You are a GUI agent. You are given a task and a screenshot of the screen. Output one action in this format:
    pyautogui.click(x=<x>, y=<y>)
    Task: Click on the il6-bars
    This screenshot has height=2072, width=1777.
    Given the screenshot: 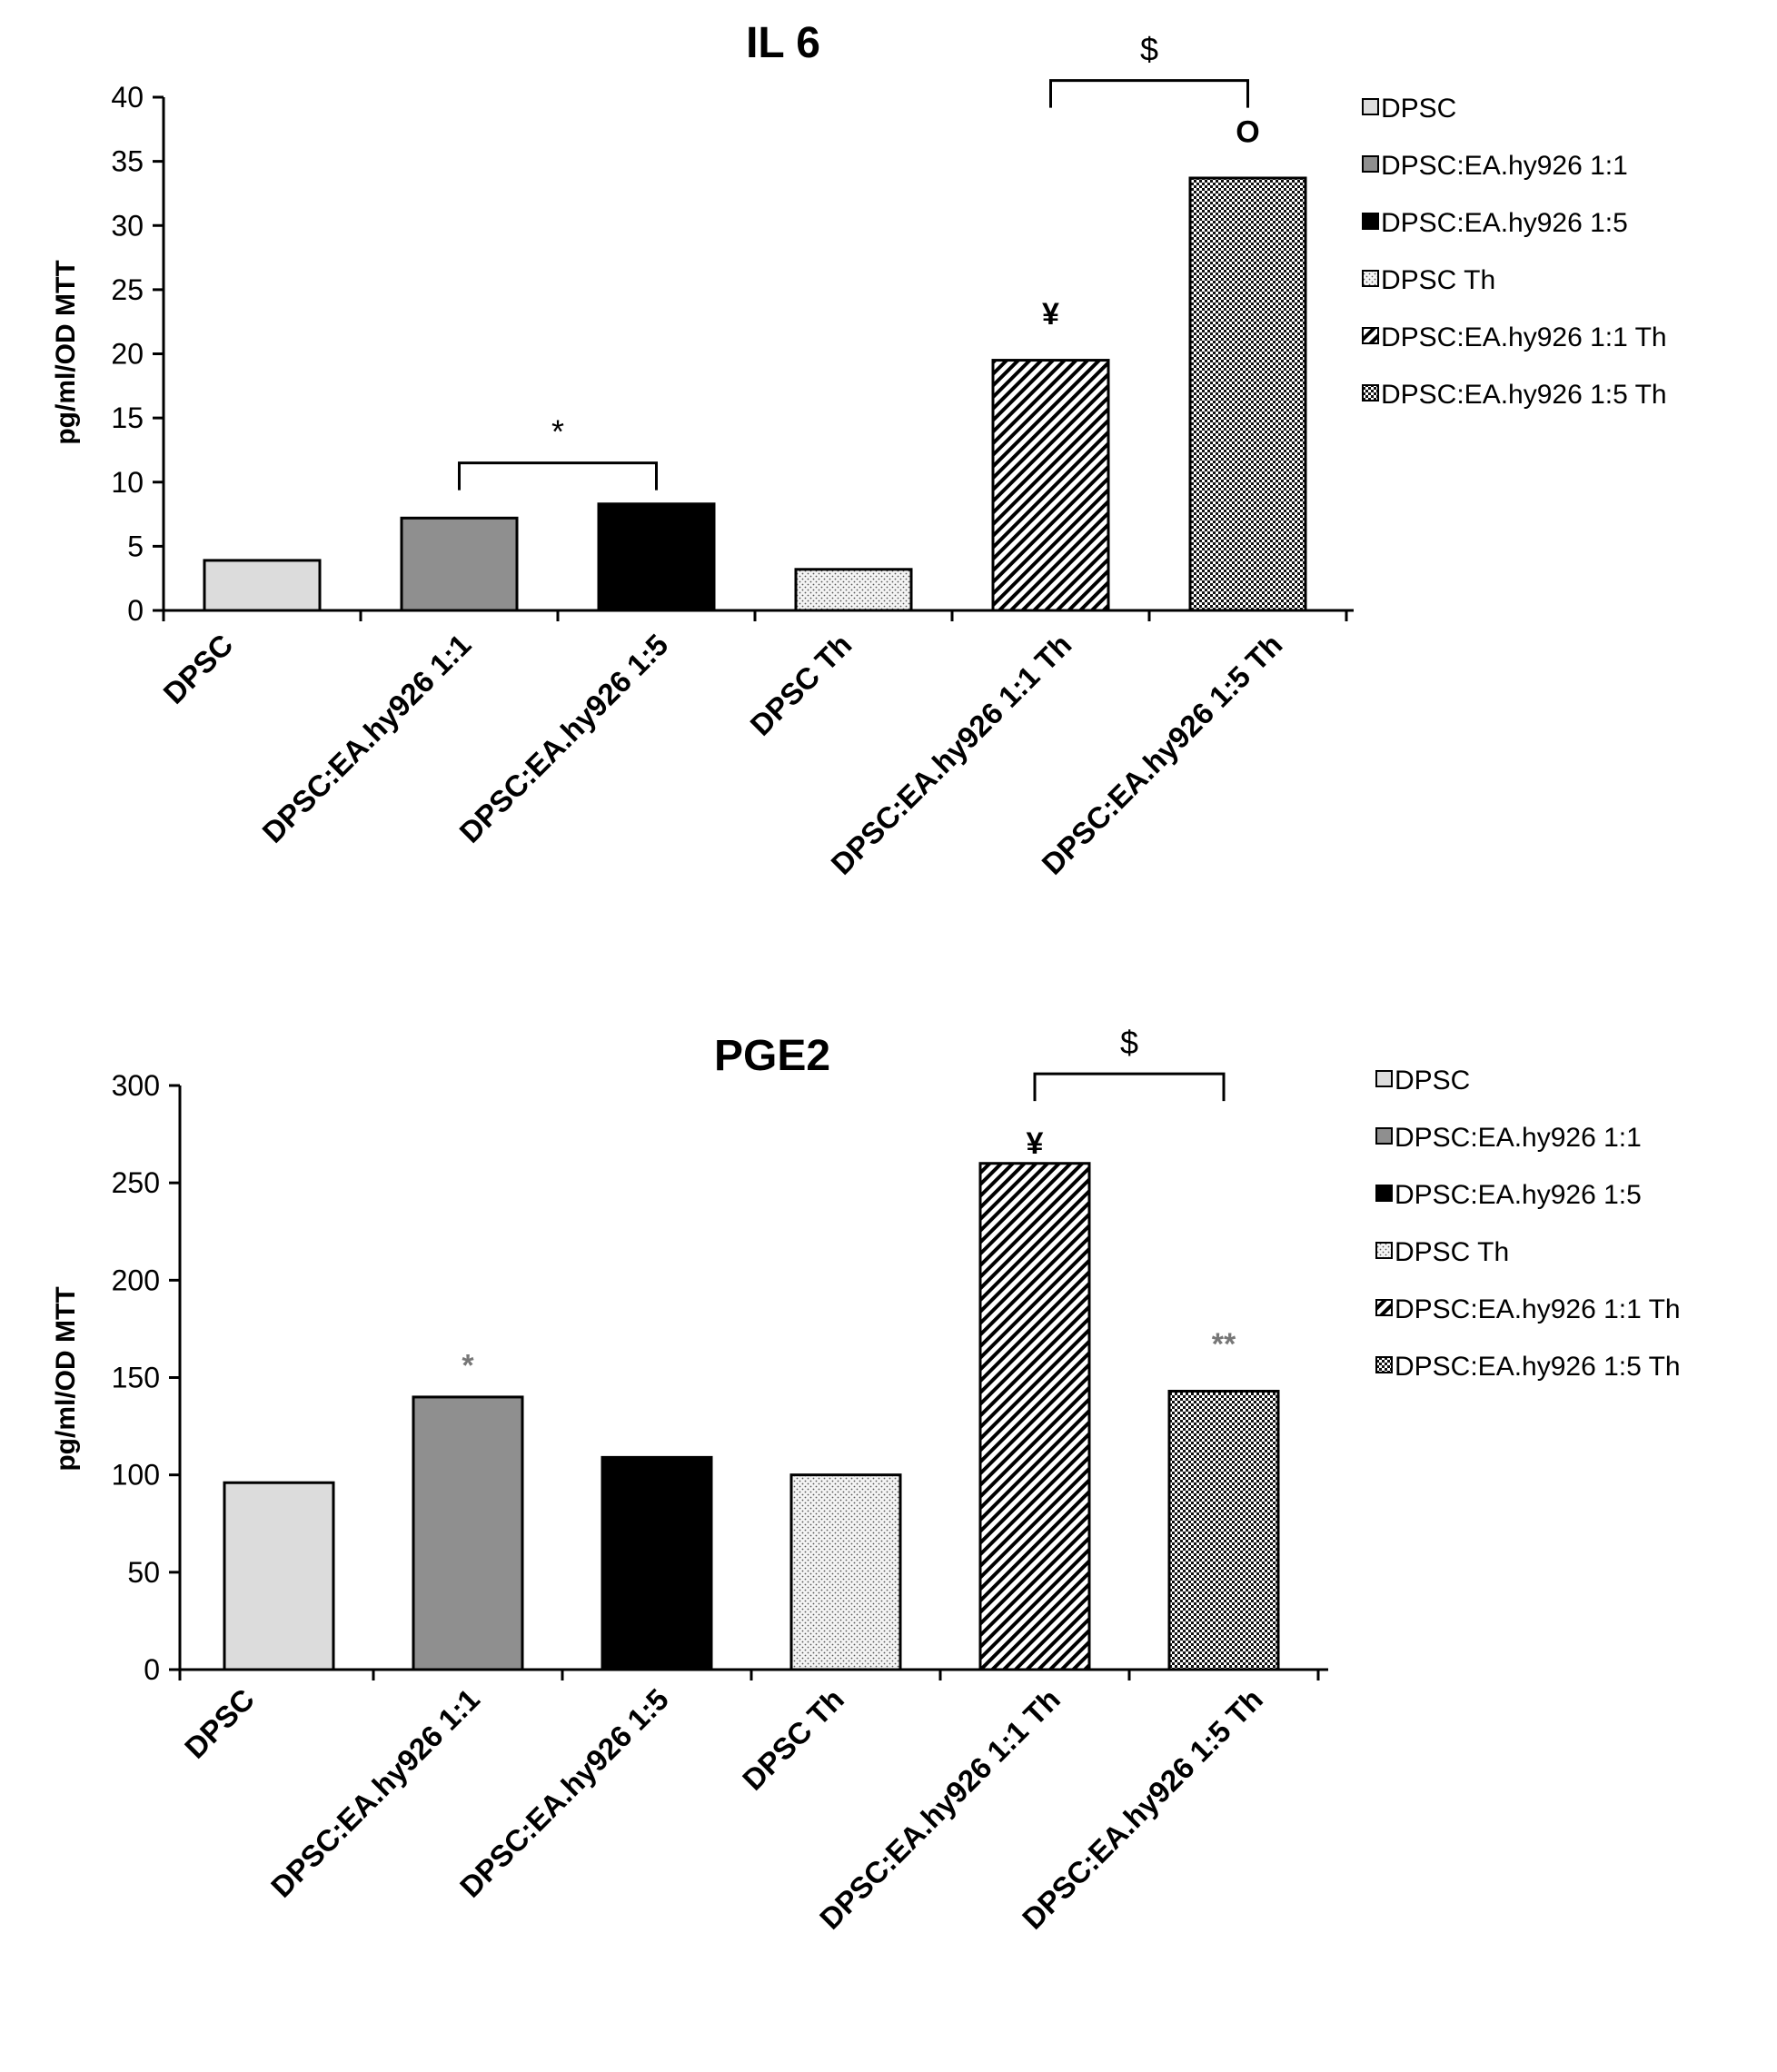 What is the action you would take?
    pyautogui.click(x=755, y=394)
    